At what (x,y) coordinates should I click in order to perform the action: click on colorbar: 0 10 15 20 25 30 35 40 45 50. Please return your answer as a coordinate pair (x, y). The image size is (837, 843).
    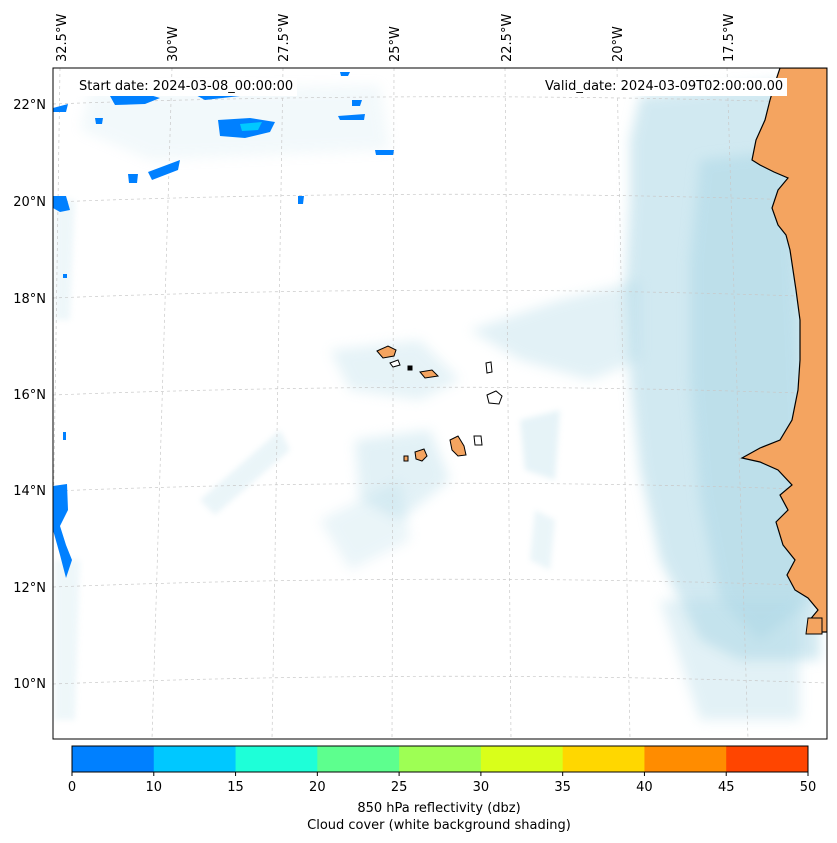
    Looking at the image, I should click on (442, 770).